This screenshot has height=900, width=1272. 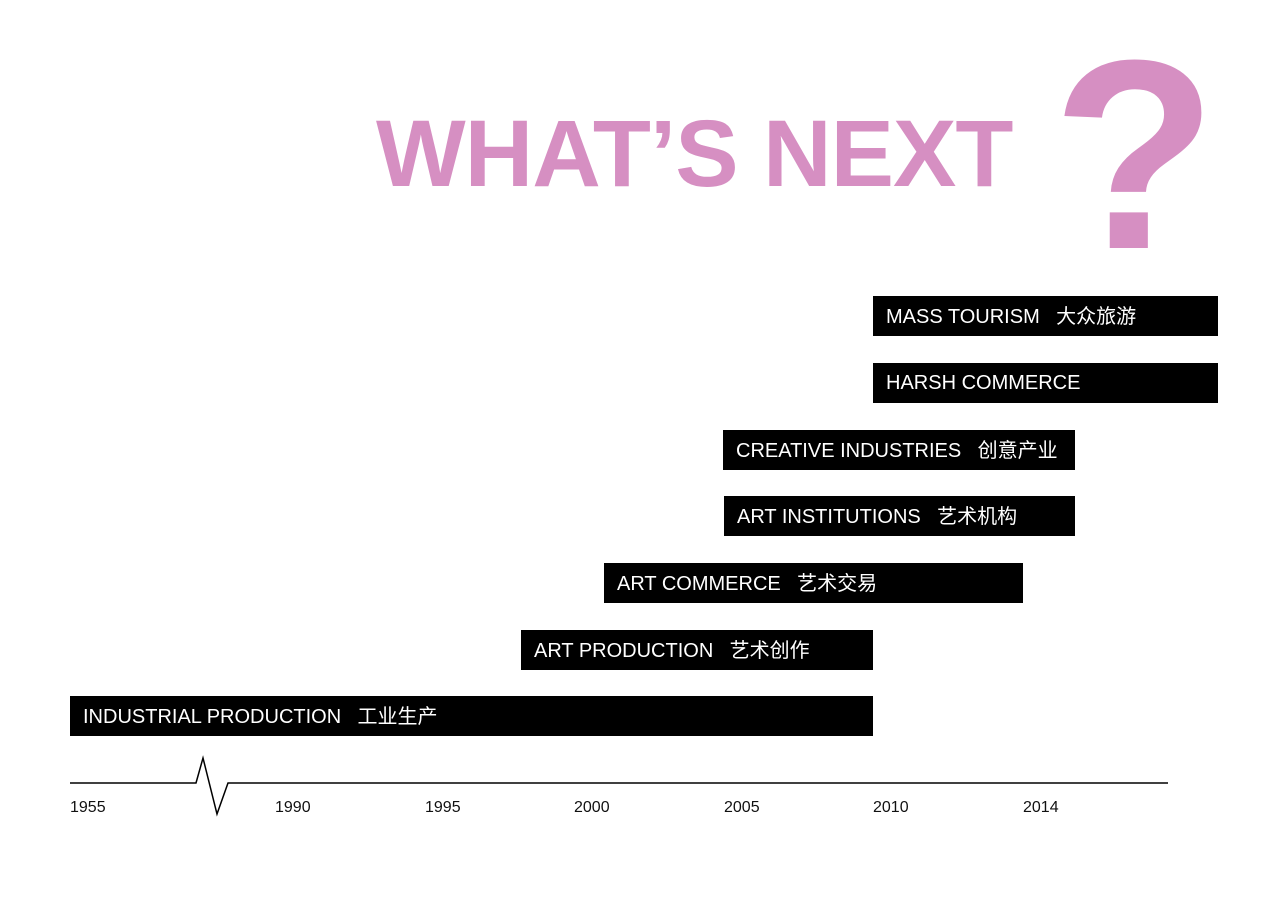 What do you see at coordinates (829, 517) in the screenshot?
I see `bar-label: ART INSTITUTIONS` at bounding box center [829, 517].